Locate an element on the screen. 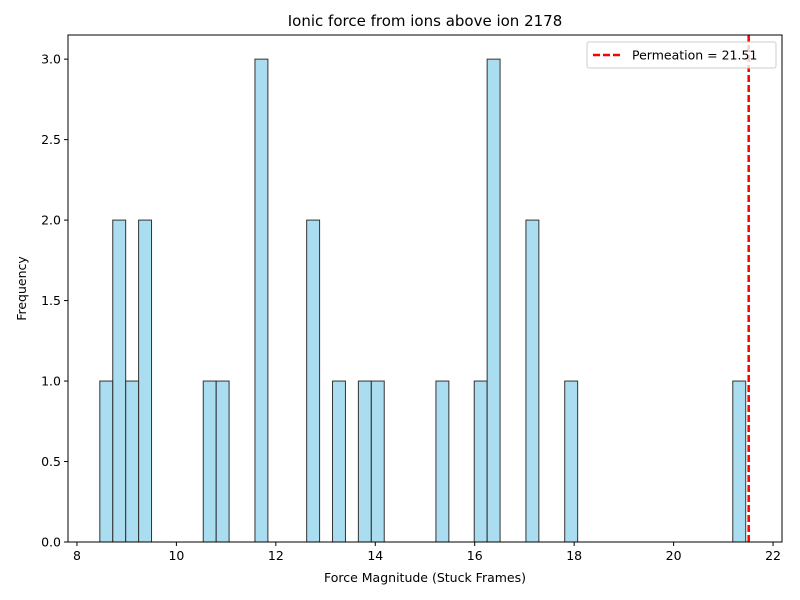  y-axis-ticks: 0.0 0.5 1.0 1.5 2.0 2.5 3.0 is located at coordinates (54, 301).